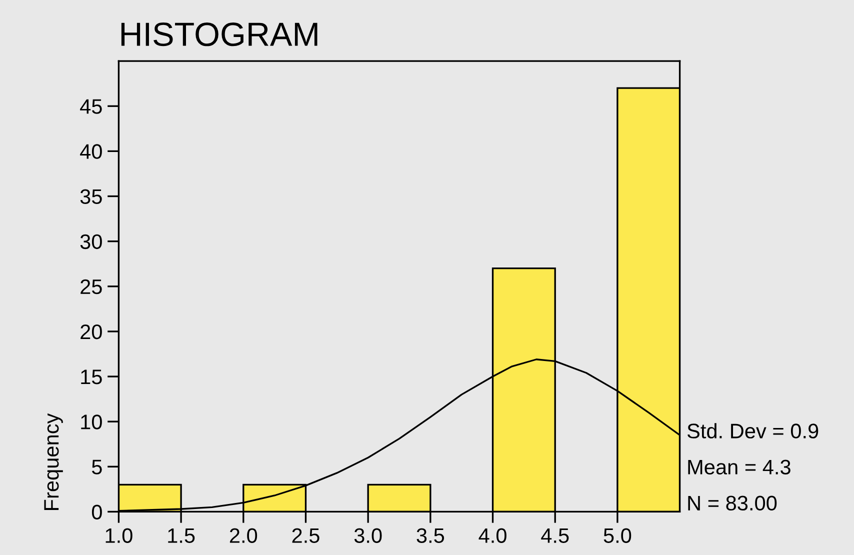  What do you see at coordinates (430, 535) in the screenshot?
I see `x-tick-label: 3.5` at bounding box center [430, 535].